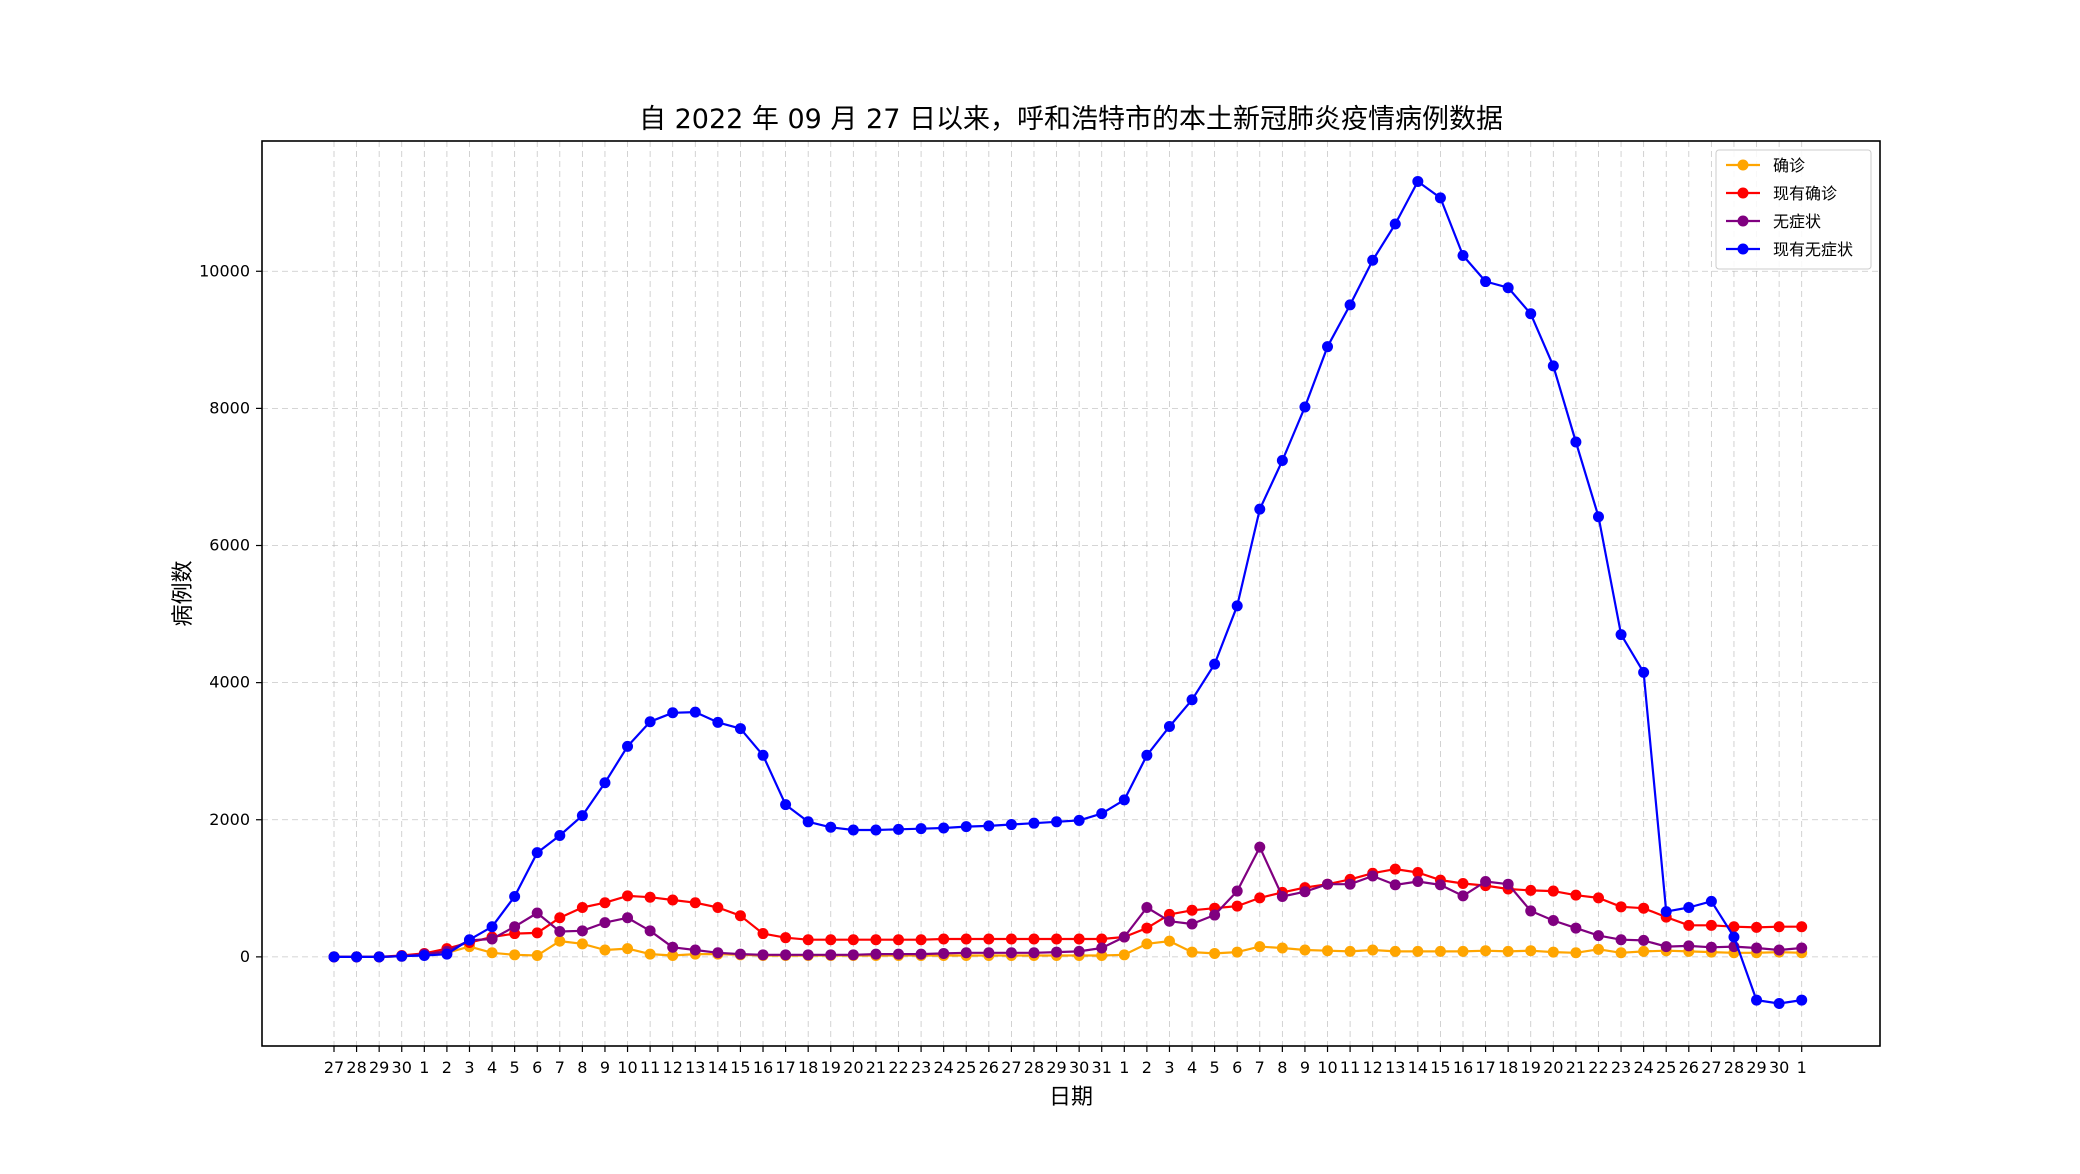  I want to click on legend-item: 无症状, so click(1773, 221).